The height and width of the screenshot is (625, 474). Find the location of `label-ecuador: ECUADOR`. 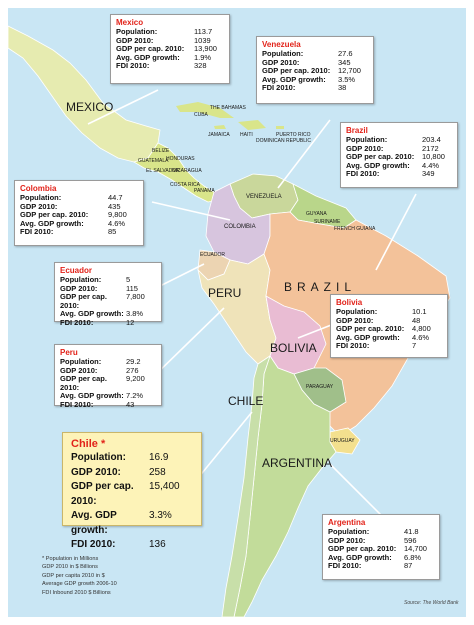

label-ecuador: ECUADOR is located at coordinates (213, 255).